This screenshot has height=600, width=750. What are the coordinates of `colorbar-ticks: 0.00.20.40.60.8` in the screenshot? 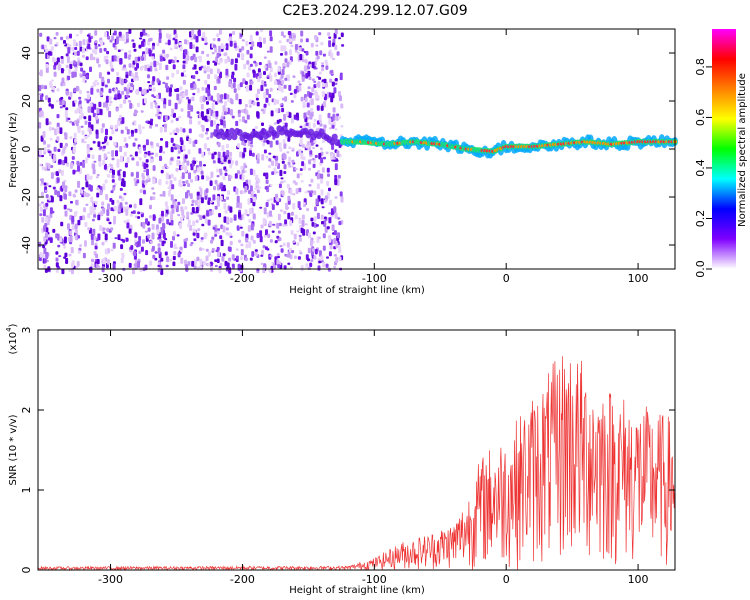 It's located at (703, 168).